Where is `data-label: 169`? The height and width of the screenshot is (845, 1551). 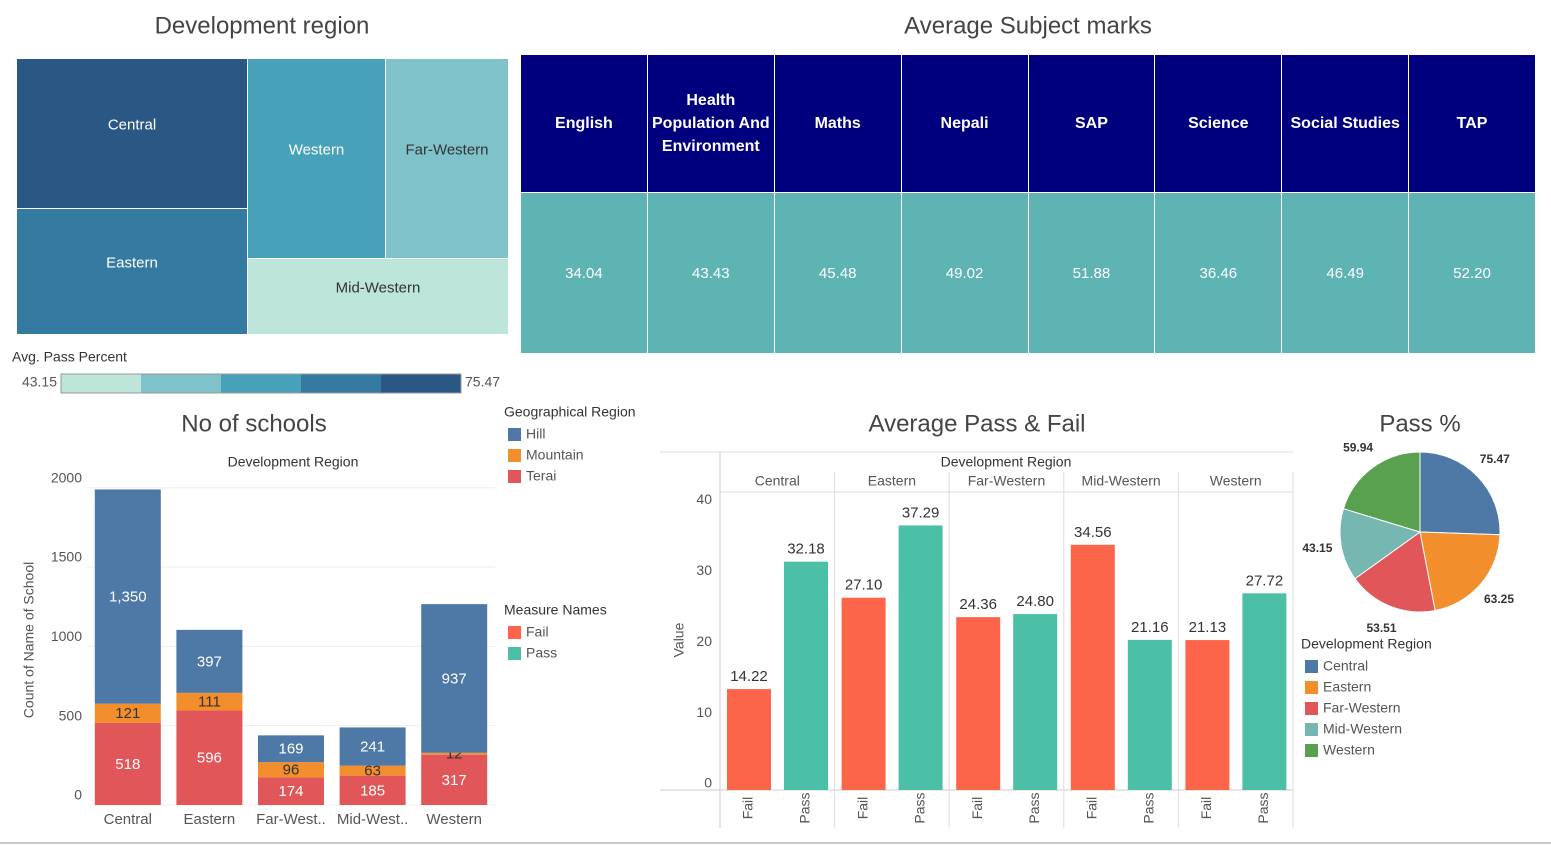 data-label: 169 is located at coordinates (290, 749).